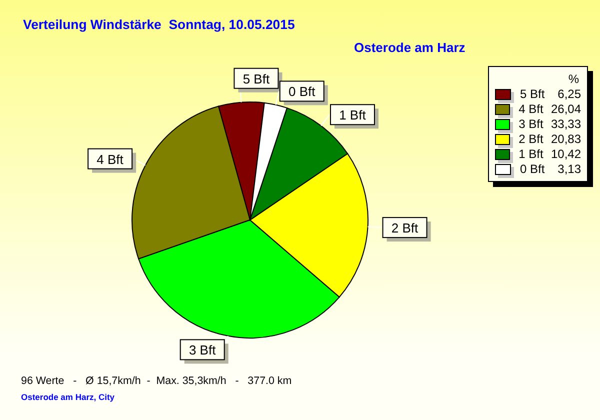 The image size is (600, 420). Describe the element at coordinates (531, 154) in the screenshot. I see `legend-label: 1 Bft` at that location.